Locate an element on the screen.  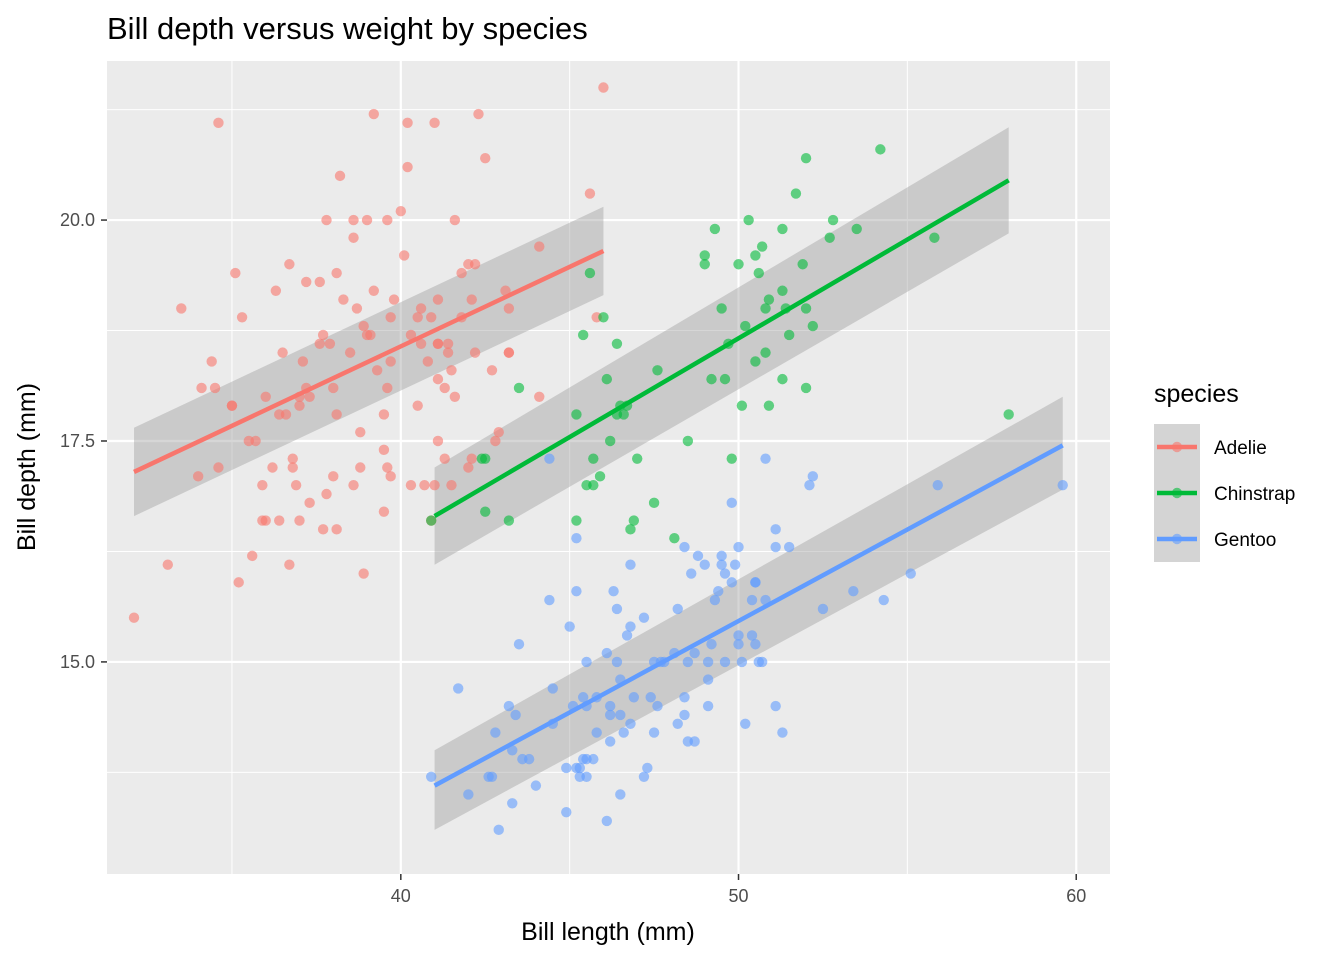
y-axis-title: Bill depth (mm) is located at coordinates (27, 467).